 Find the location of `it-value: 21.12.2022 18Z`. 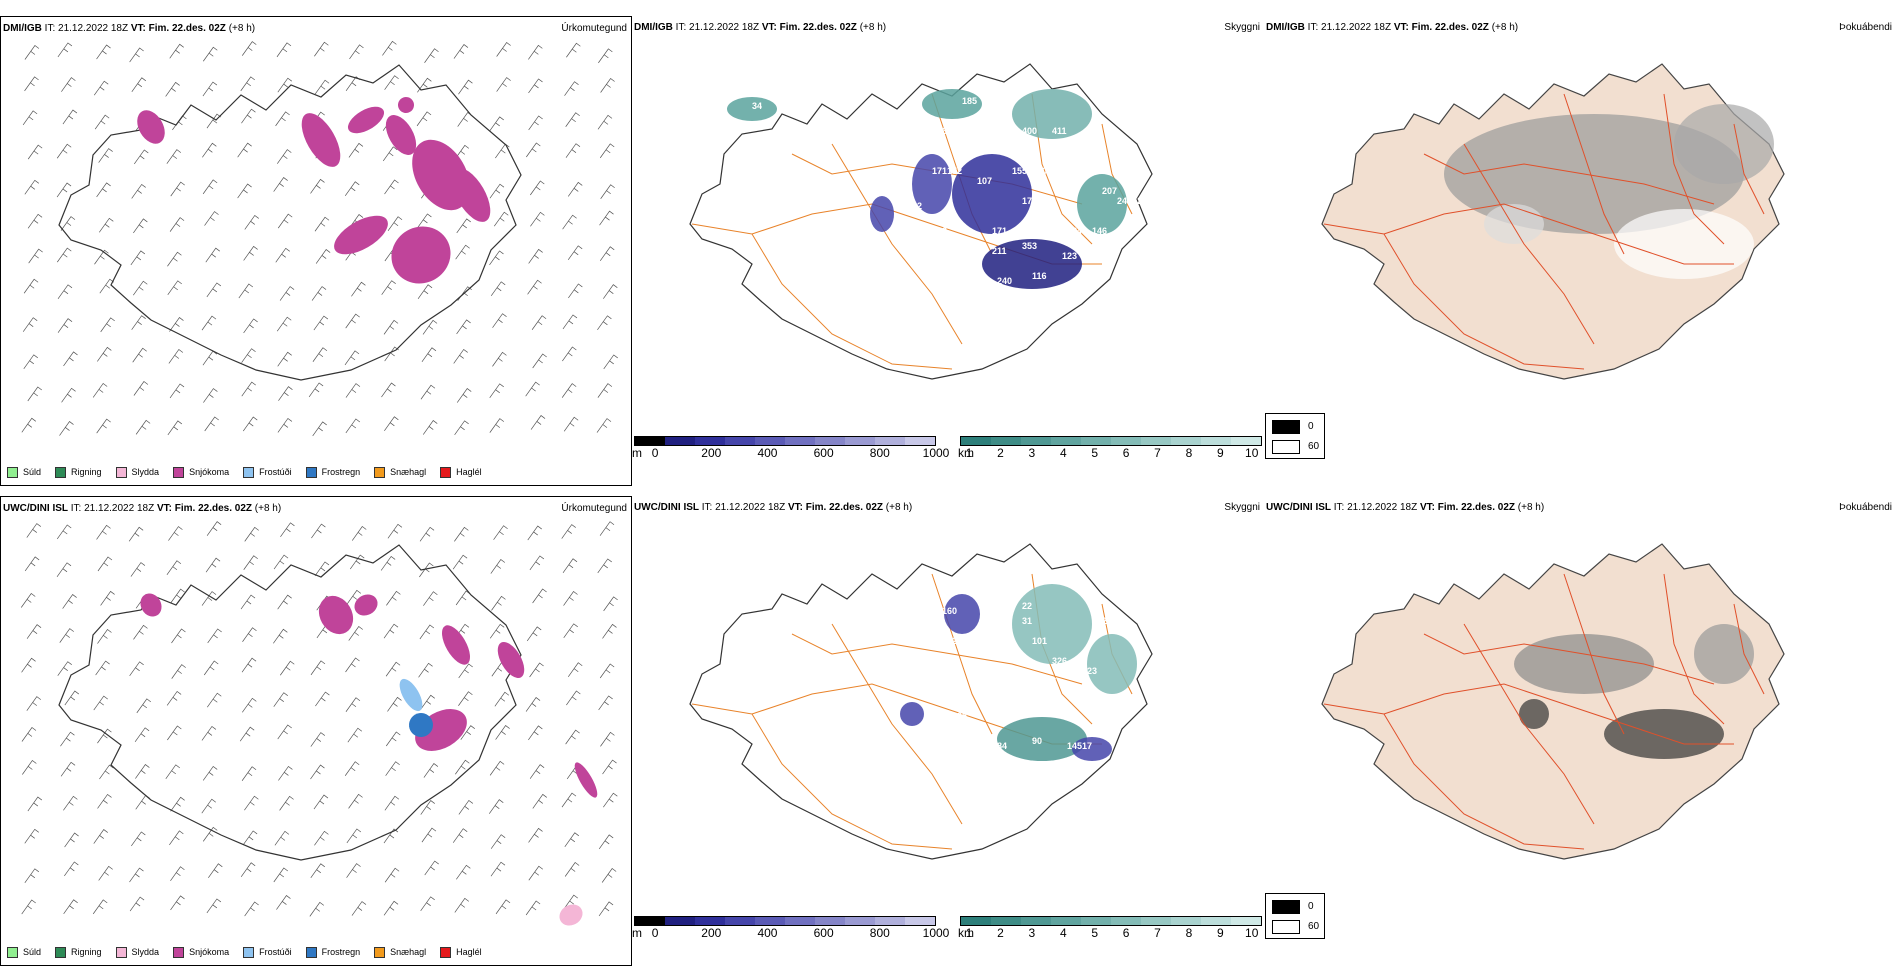

it-value: 21.12.2022 18Z is located at coordinates (119, 508).